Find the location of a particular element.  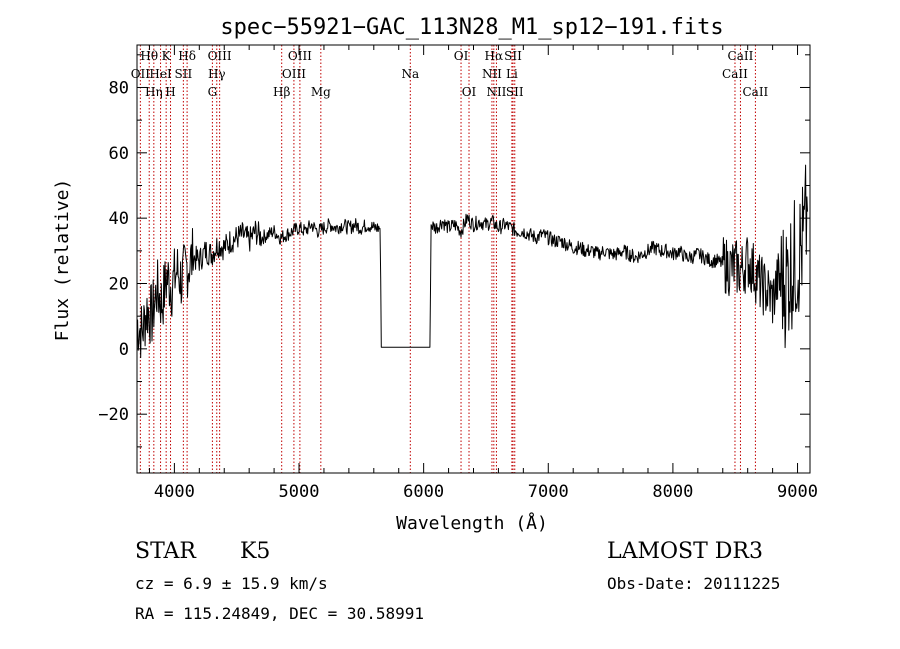

x-tick-label: 8000 is located at coordinates (672, 492).